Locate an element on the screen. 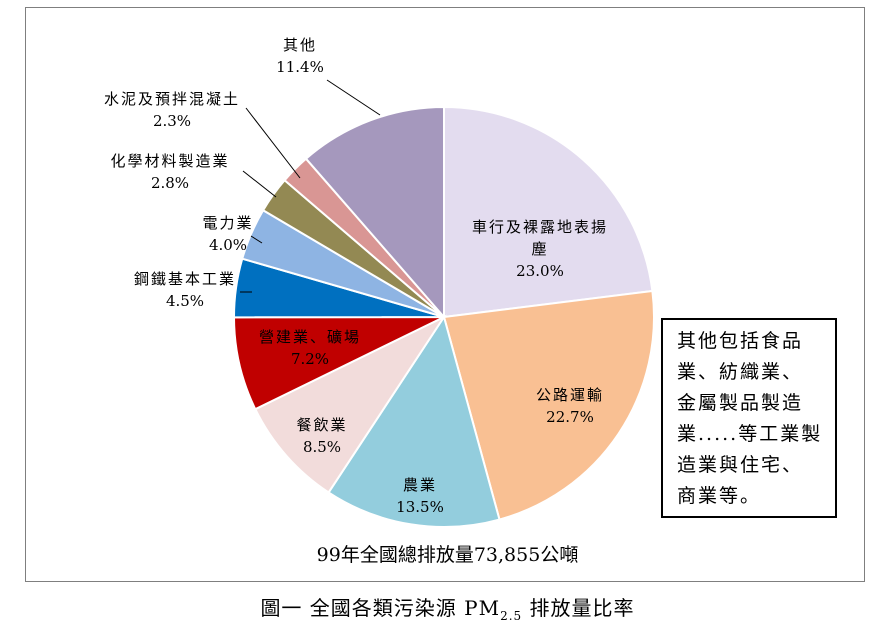 This screenshot has width=895, height=626. slice-name: 餐飲業 is located at coordinates (321, 425).